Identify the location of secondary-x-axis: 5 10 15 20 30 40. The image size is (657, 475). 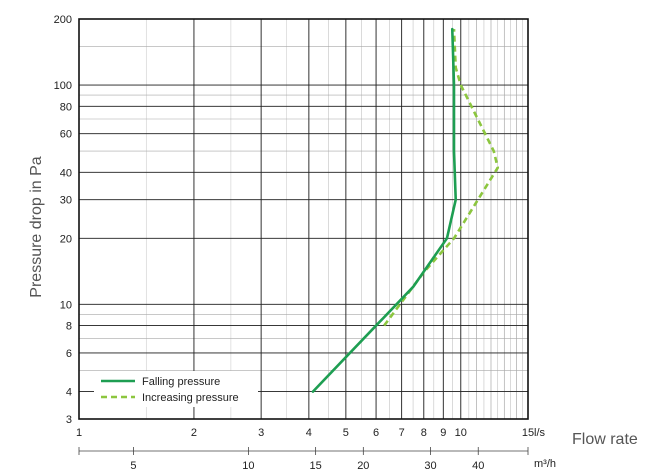
(303, 459).